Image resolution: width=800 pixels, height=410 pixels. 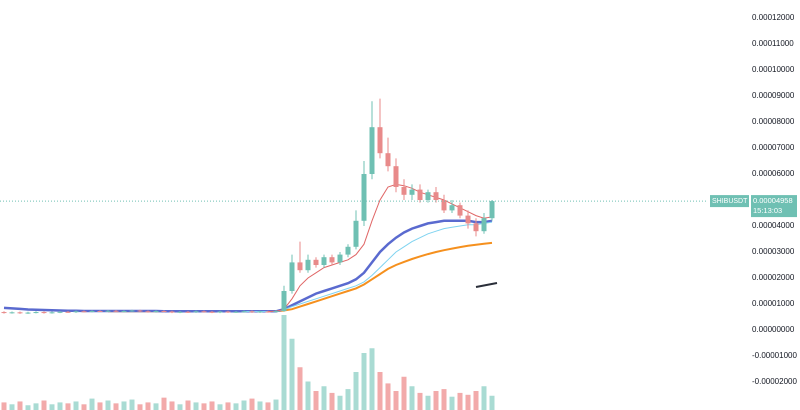 I want to click on y-tick-label: -0.00002000, so click(x=774, y=381).